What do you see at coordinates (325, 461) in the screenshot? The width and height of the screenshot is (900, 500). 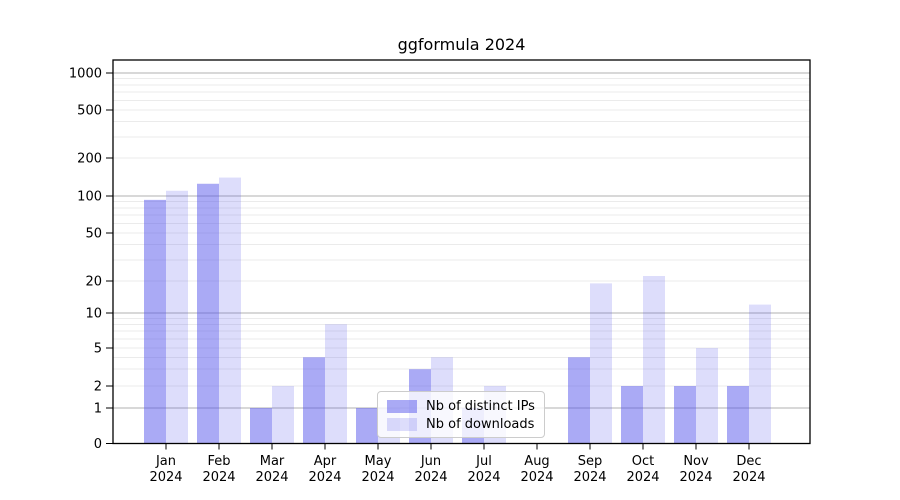 I see `x-tick-label-month: Apr` at bounding box center [325, 461].